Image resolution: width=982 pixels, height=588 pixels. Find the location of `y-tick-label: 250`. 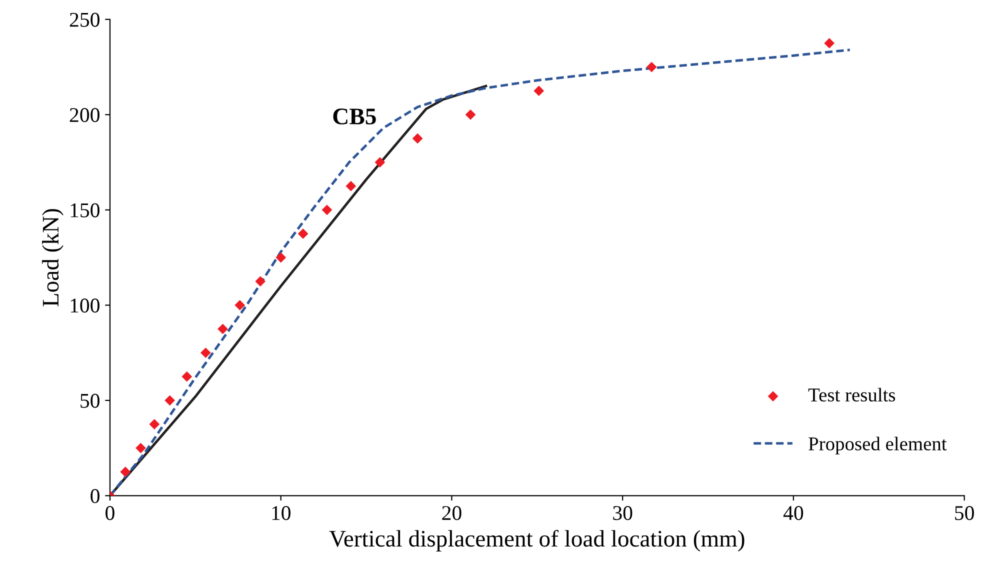

y-tick-label: 250 is located at coordinates (85, 19).